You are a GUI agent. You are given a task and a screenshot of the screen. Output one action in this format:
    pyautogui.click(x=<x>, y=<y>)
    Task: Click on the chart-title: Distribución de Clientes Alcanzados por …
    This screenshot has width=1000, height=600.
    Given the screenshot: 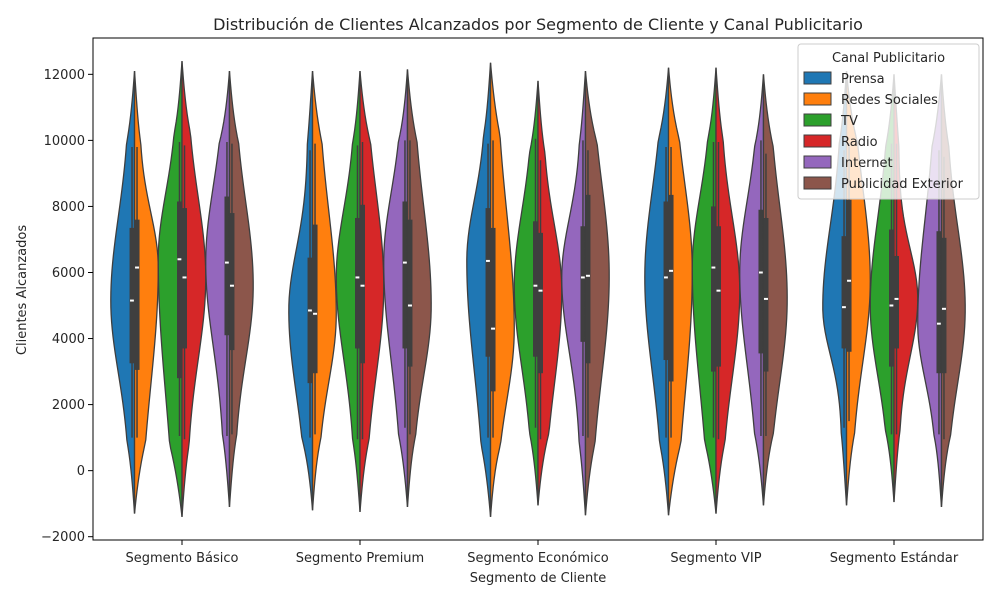 What is the action you would take?
    pyautogui.click(x=538, y=24)
    